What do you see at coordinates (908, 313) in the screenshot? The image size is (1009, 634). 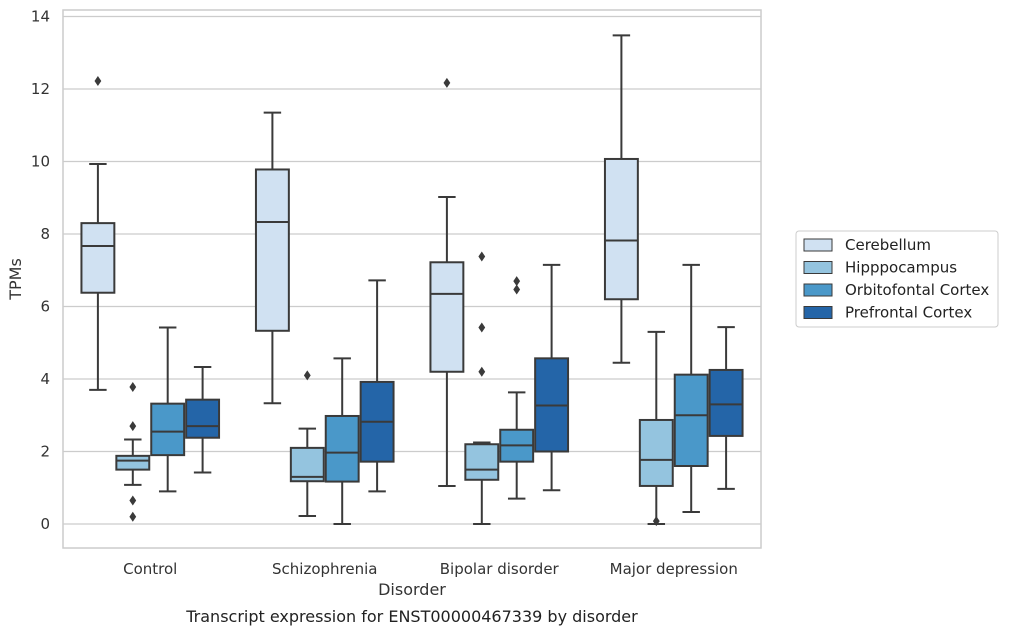 I see `legend-label: Prefrontal Cortex` at bounding box center [908, 313].